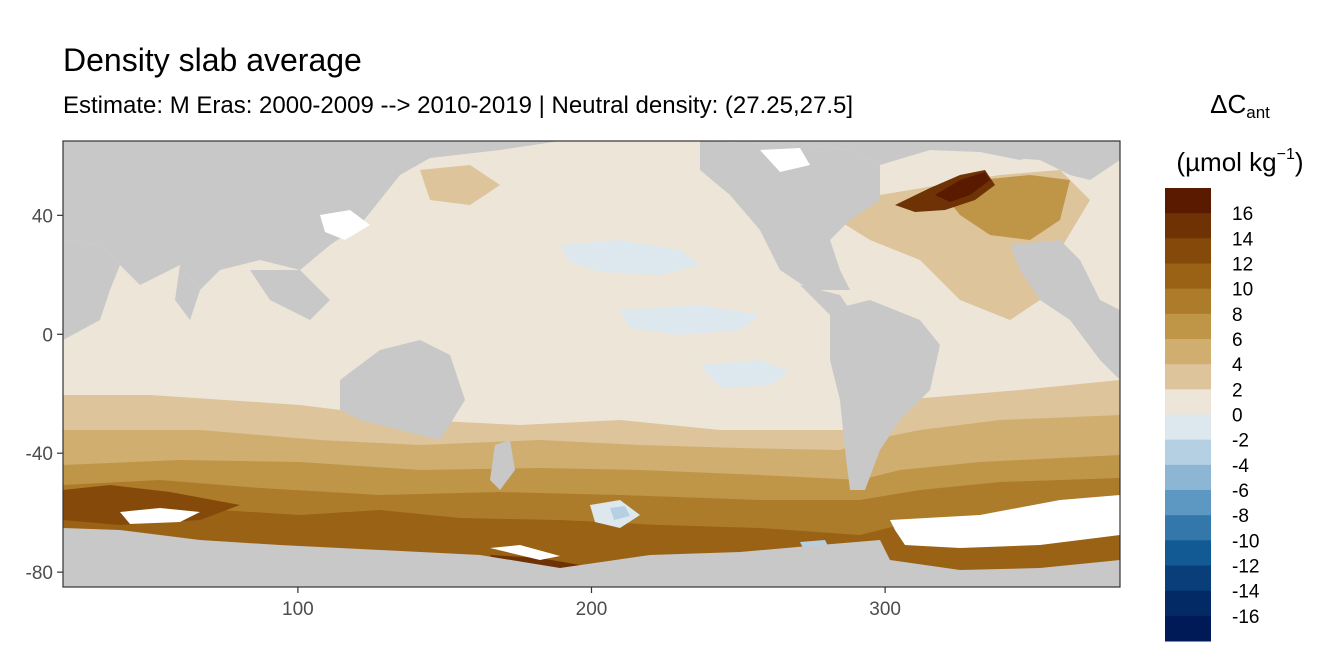  What do you see at coordinates (1240, 491) in the screenshot?
I see `colorbar-label: -6` at bounding box center [1240, 491].